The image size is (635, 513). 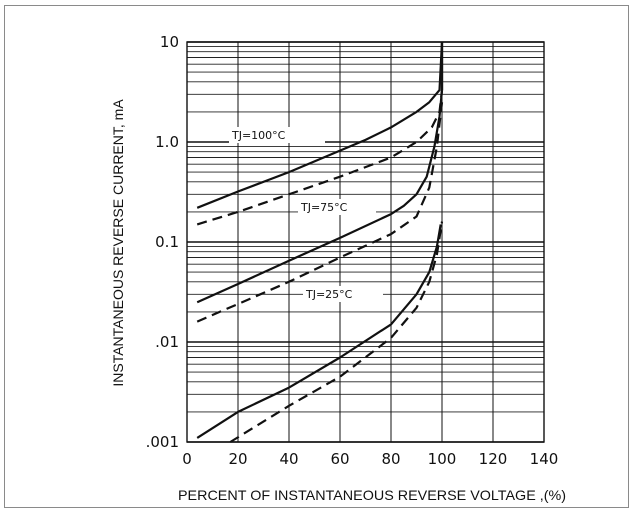 I want to click on curve-labels: TJ=100°C TJ=75°C TJ=25°C, so click(x=306, y=214).